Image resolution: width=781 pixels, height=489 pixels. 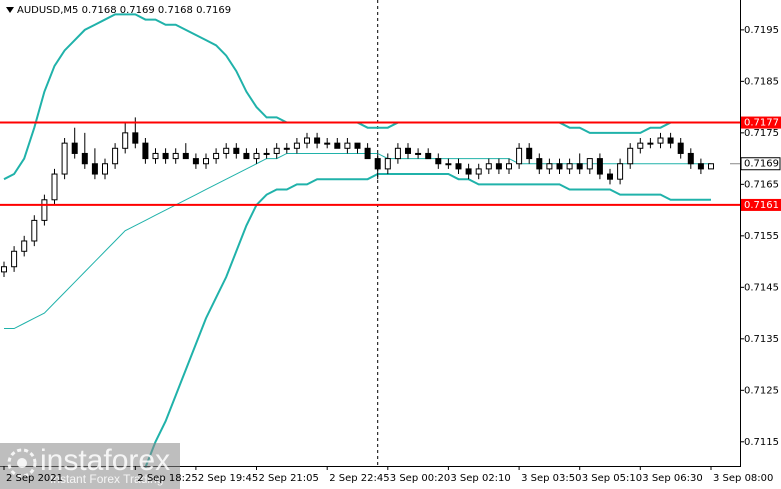 I want to click on title-icon, so click(x=10, y=10).